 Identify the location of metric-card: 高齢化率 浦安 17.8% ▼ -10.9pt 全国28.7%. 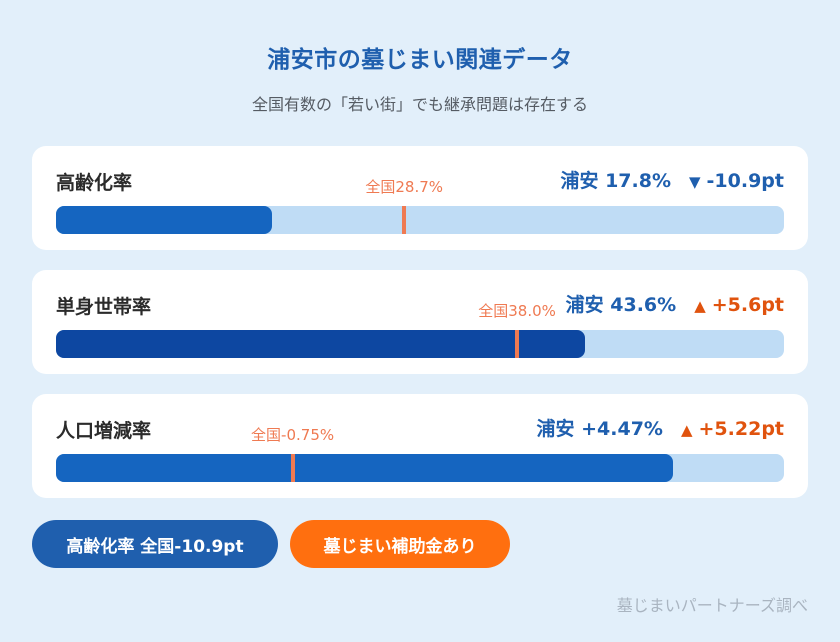
(420, 198).